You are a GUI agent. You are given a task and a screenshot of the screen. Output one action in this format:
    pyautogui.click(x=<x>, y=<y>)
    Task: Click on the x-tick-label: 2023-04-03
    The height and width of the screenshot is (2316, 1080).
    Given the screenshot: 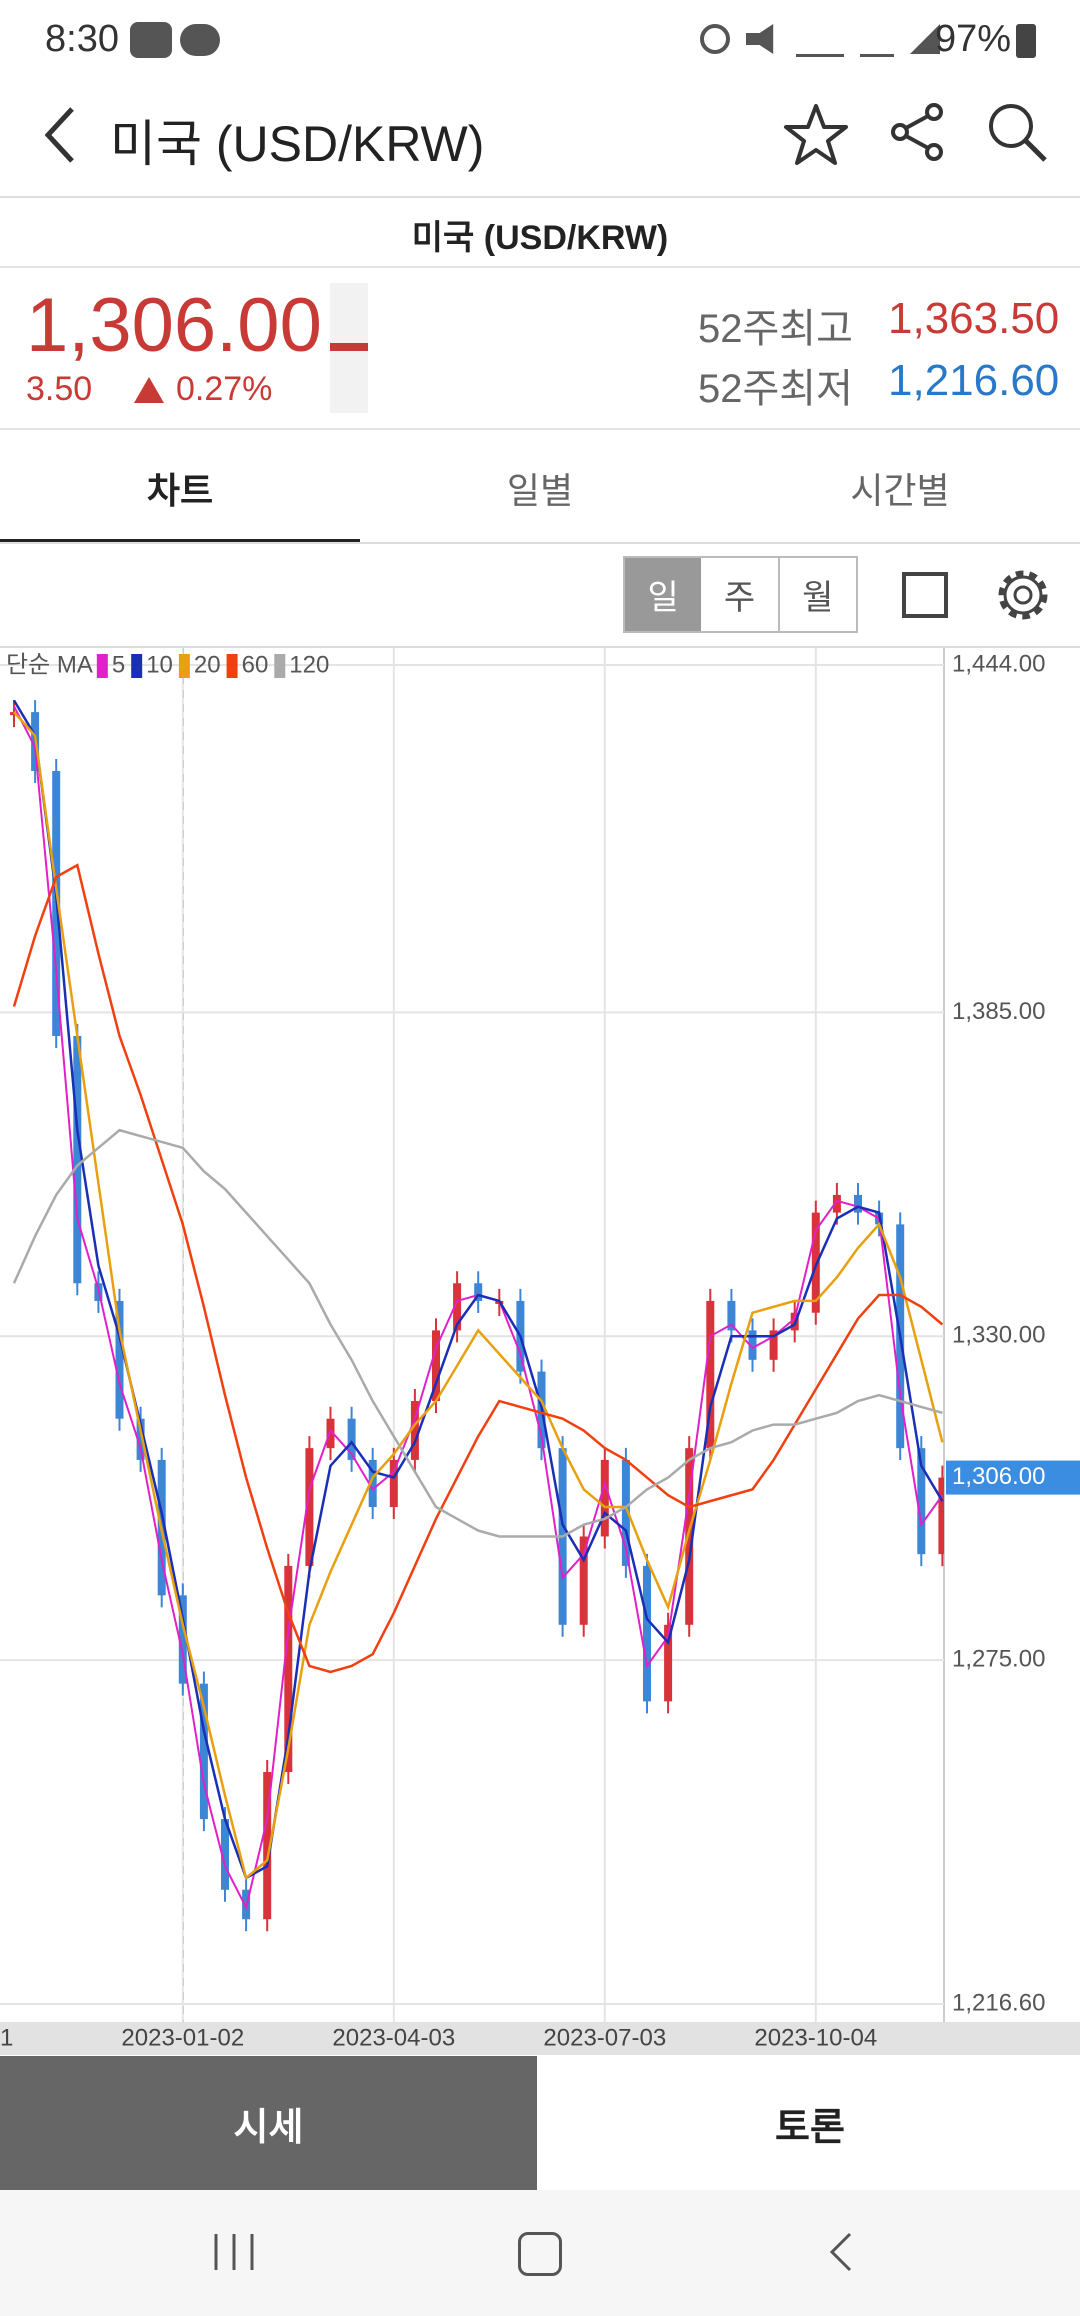 What is the action you would take?
    pyautogui.click(x=393, y=2037)
    